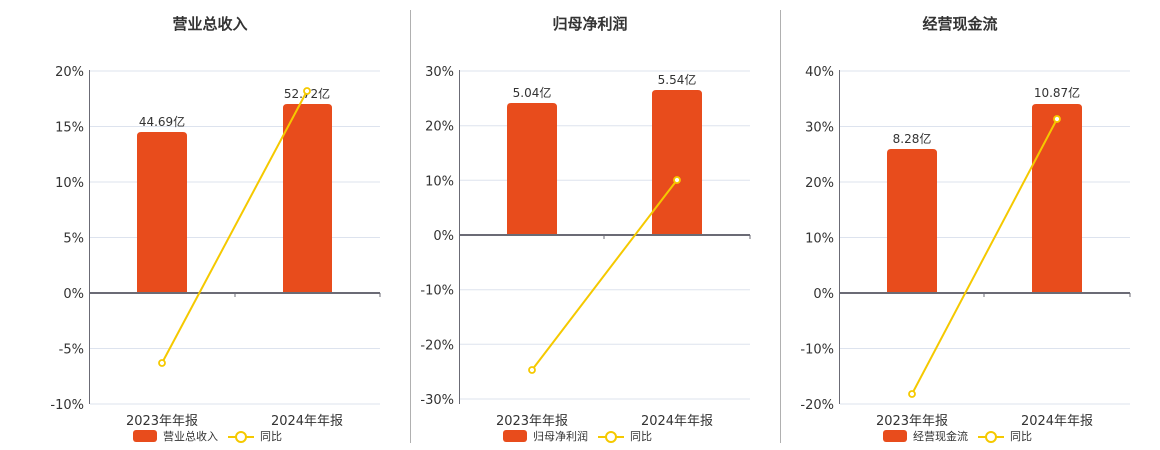 This screenshot has width=1160, height=450. What do you see at coordinates (960, 24) in the screenshot?
I see `chart-title: 经营现金流` at bounding box center [960, 24].